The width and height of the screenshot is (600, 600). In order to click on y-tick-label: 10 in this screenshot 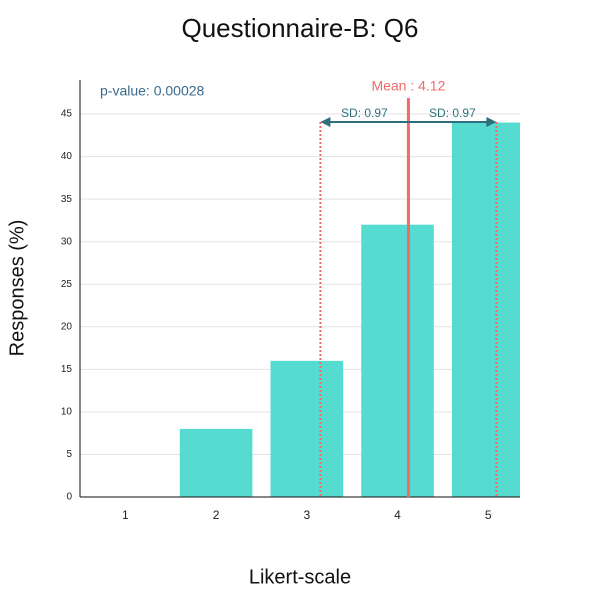, I will do `click(67, 412)`.